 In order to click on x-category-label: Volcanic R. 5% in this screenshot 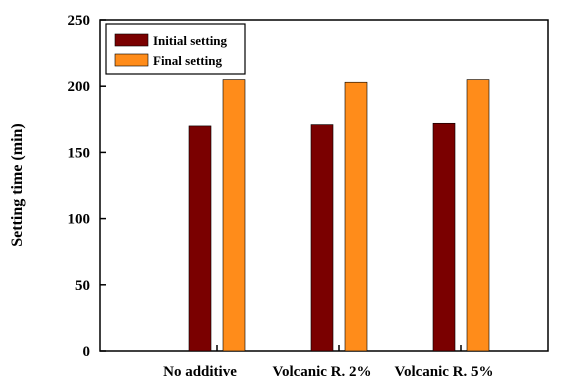, I will do `click(443, 372)`.